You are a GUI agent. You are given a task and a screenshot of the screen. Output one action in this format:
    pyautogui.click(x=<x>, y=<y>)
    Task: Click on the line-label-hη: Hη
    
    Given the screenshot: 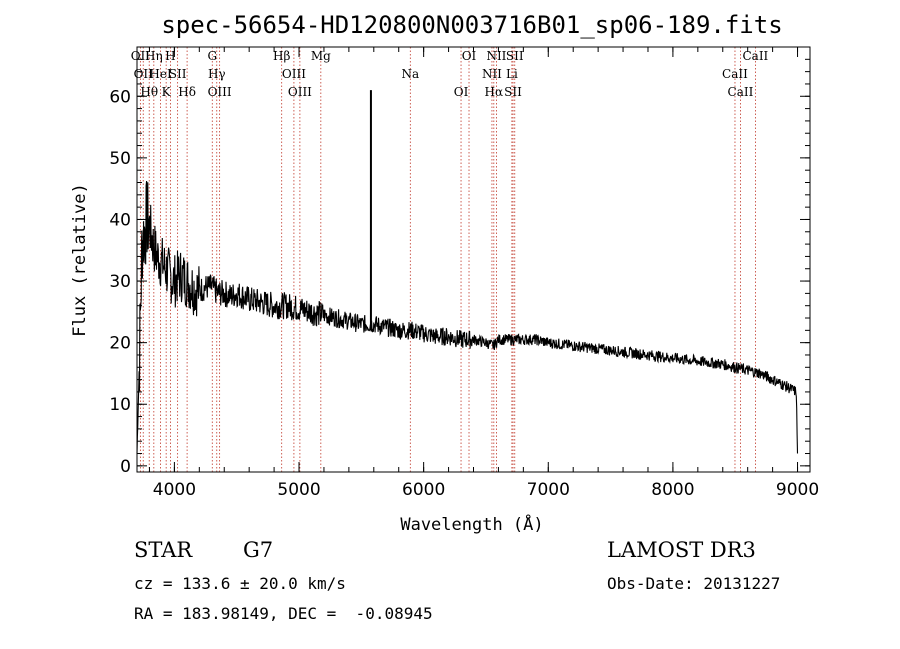 What is the action you would take?
    pyautogui.click(x=154, y=56)
    